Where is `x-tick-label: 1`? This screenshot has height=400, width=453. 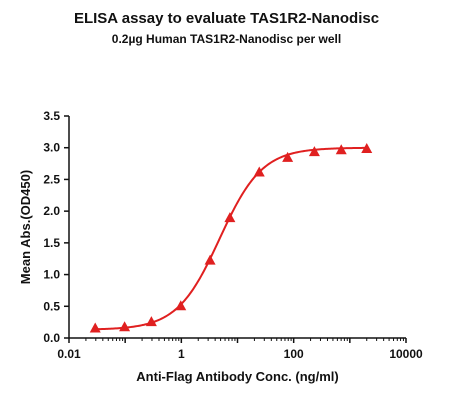
x-tick-label: 1 is located at coordinates (181, 354).